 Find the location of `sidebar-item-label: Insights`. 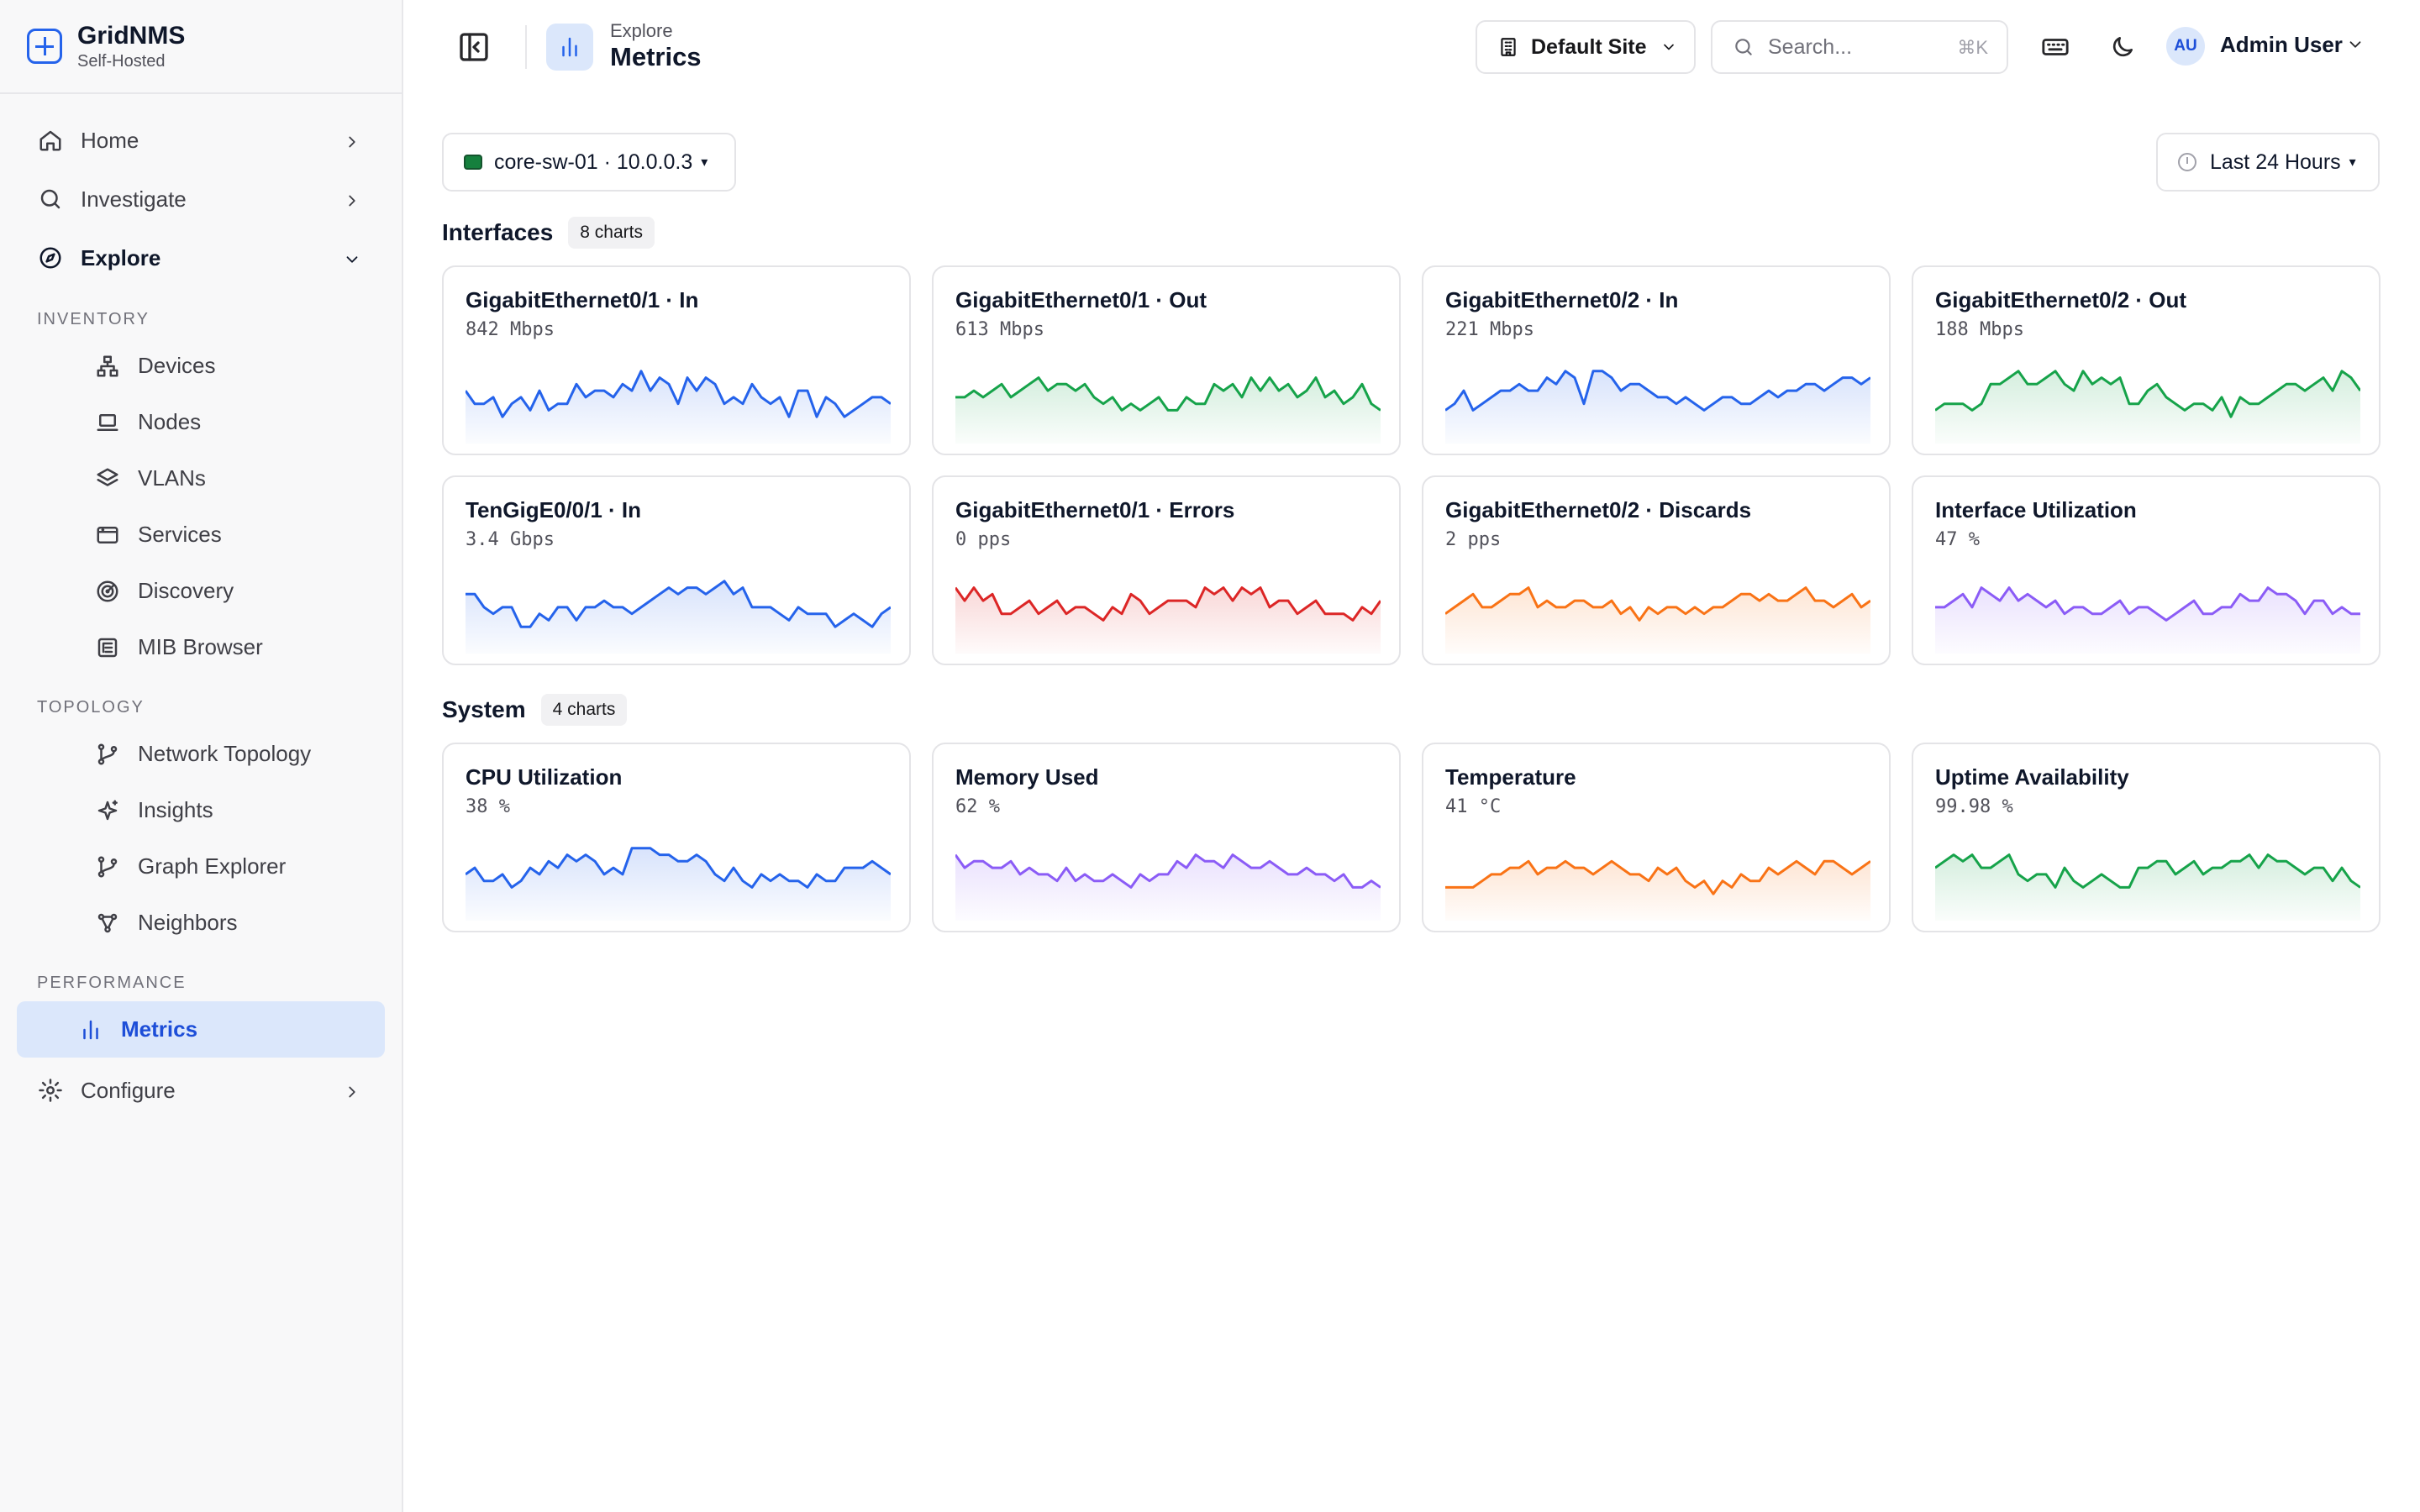

sidebar-item-label: Insights is located at coordinates (176, 809).